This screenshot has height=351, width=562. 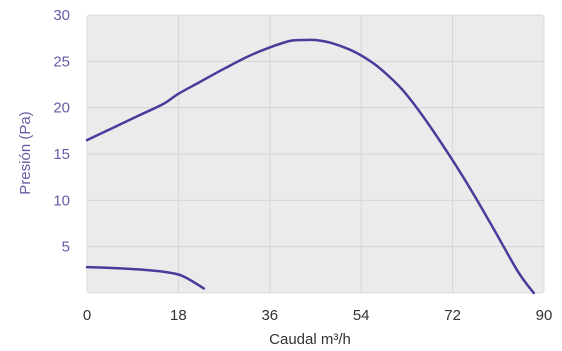 What do you see at coordinates (61, 108) in the screenshot?
I see `y-tick-label: 20` at bounding box center [61, 108].